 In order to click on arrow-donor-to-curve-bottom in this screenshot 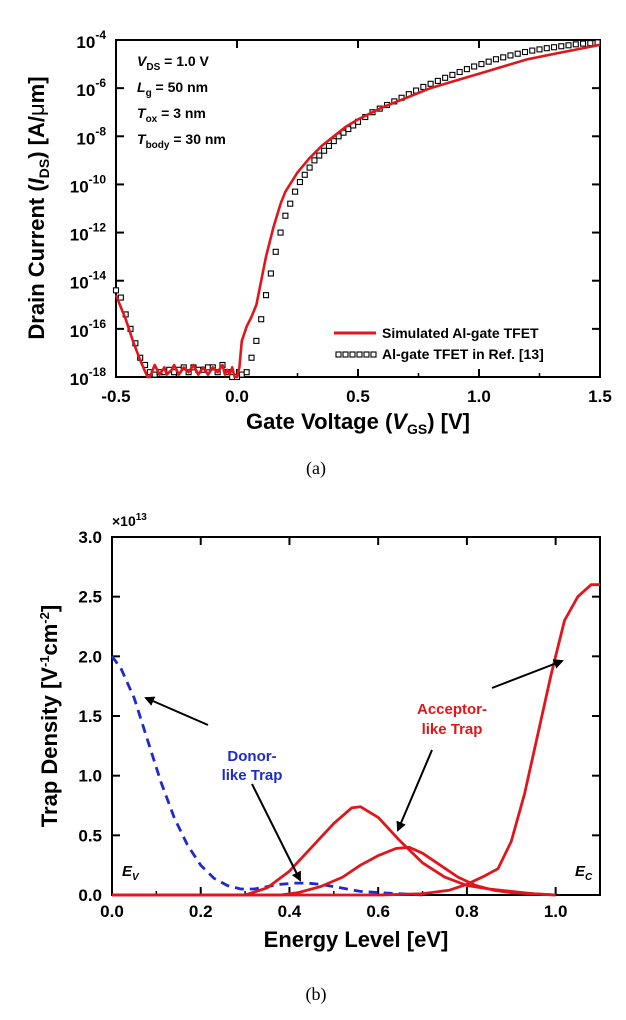, I will do `click(276, 832)`.